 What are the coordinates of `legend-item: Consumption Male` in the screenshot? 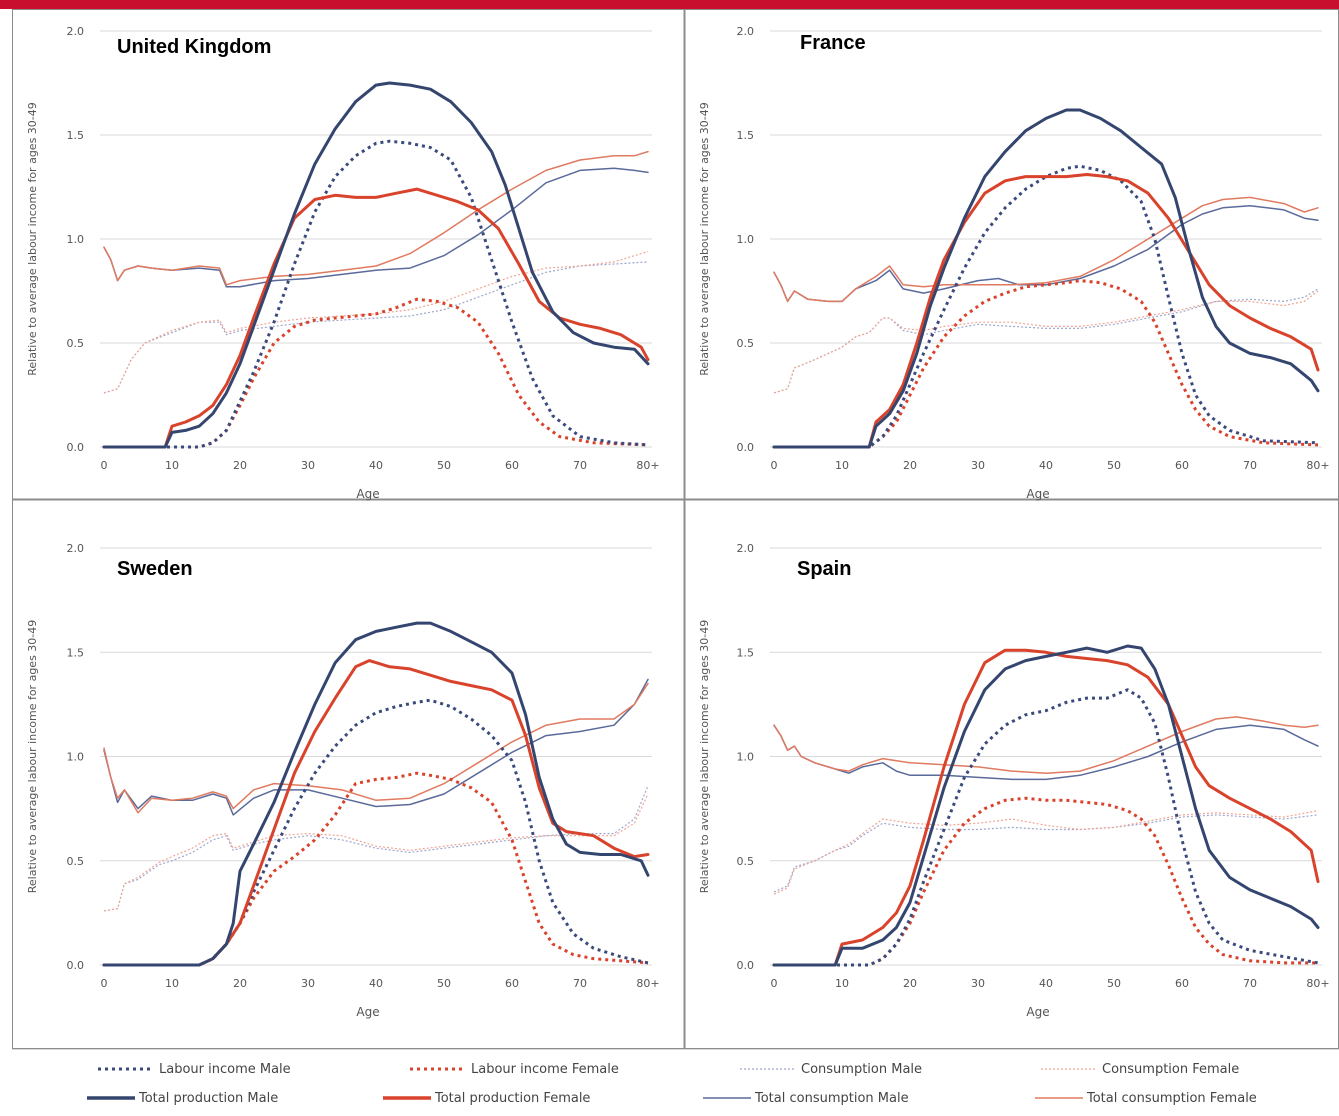 It's located at (830, 1069).